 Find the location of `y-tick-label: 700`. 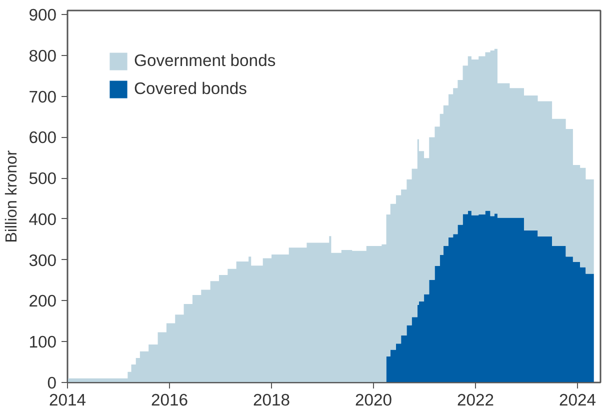

y-tick-label: 700 is located at coordinates (42, 96).